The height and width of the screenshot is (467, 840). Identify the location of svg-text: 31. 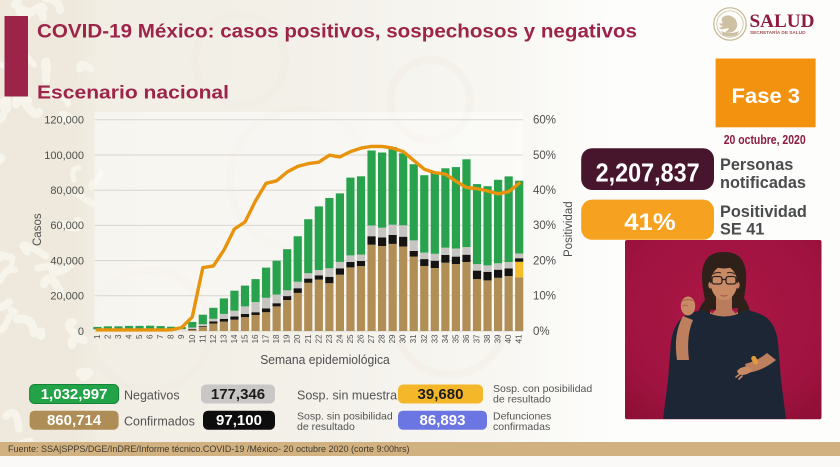
(413, 338).